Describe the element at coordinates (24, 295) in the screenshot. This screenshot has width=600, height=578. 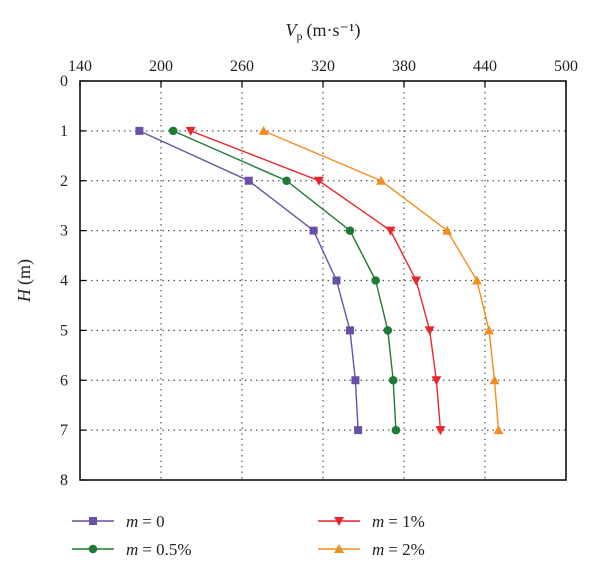
I see `y-axis-symbol: H` at that location.